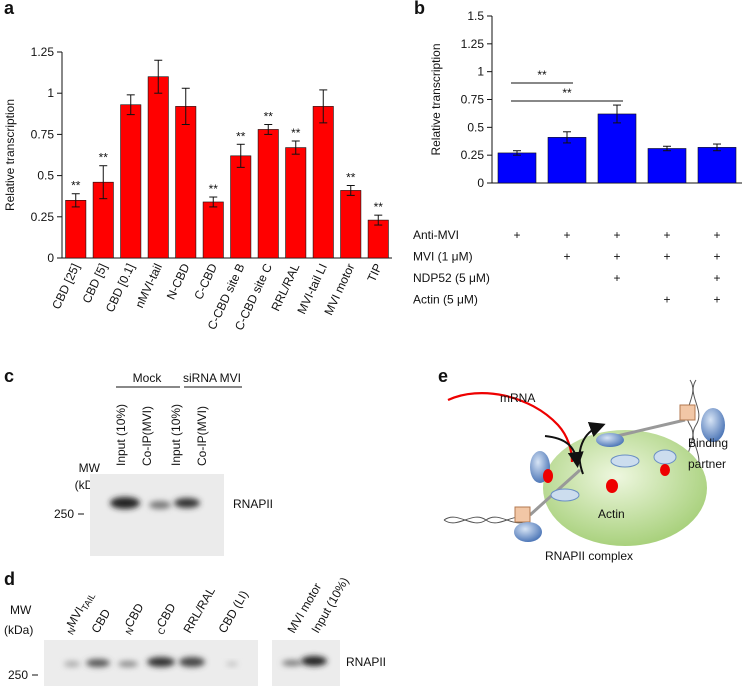  What do you see at coordinates (610, 440) in the screenshot?
I see `myosin-head` at bounding box center [610, 440].